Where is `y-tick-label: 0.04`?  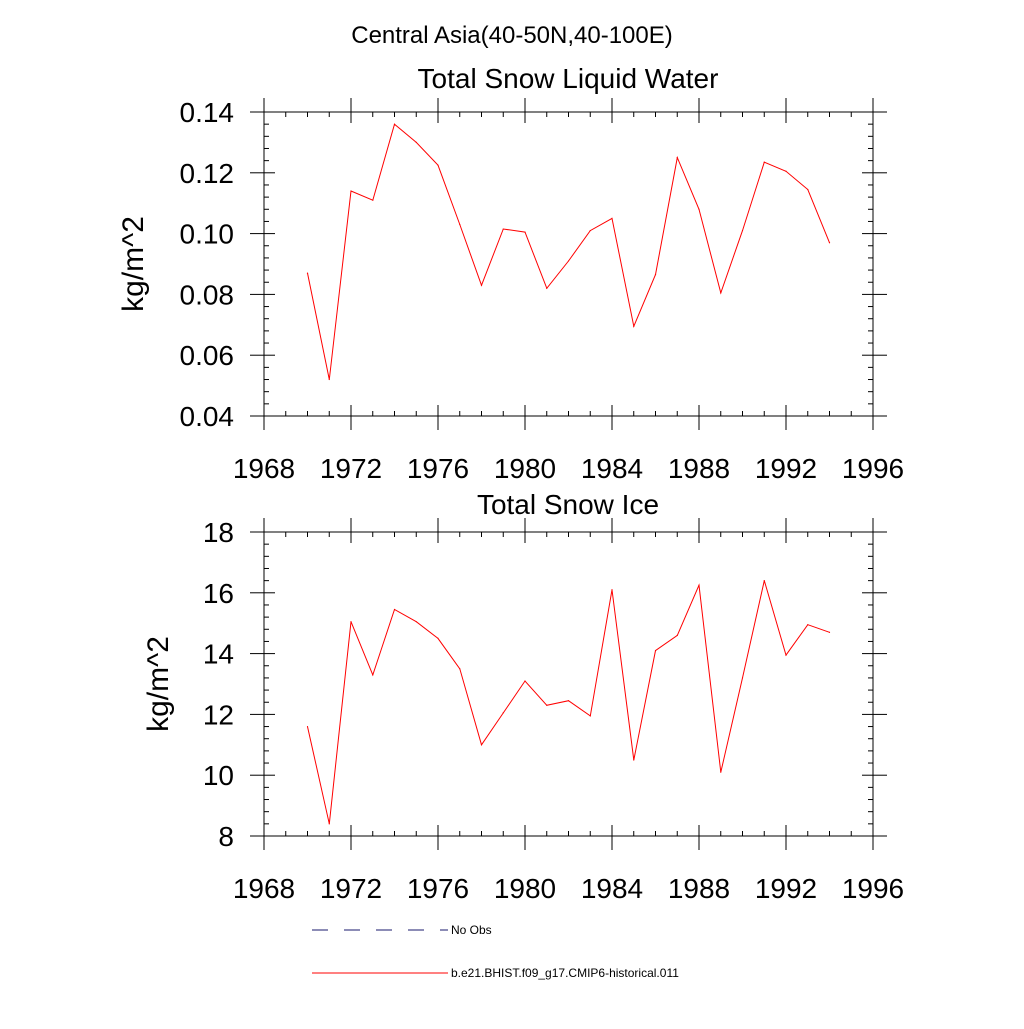
y-tick-label: 0.04 is located at coordinates (207, 416).